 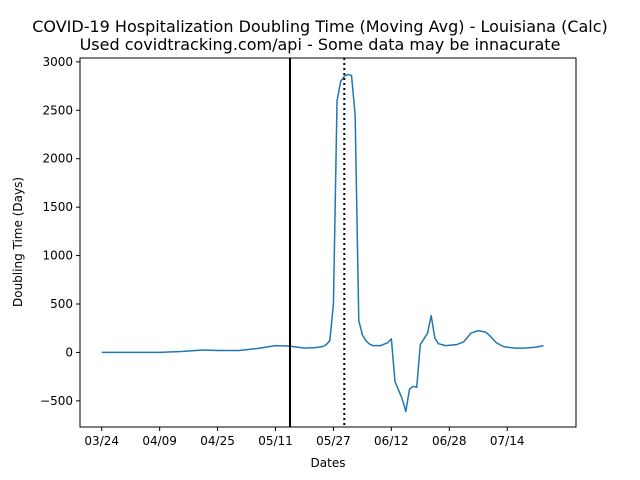 I want to click on x-tick-label: 07/14, so click(x=507, y=441).